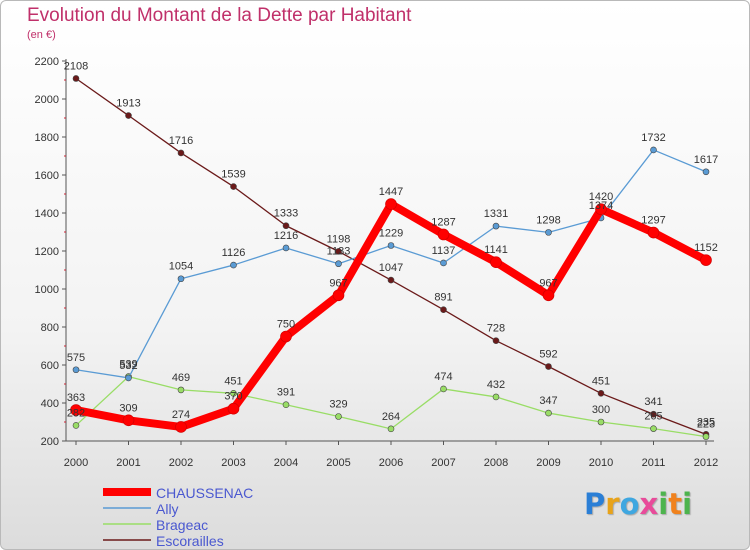 The height and width of the screenshot is (550, 750). What do you see at coordinates (391, 417) in the screenshot?
I see `data-label: 264` at bounding box center [391, 417].